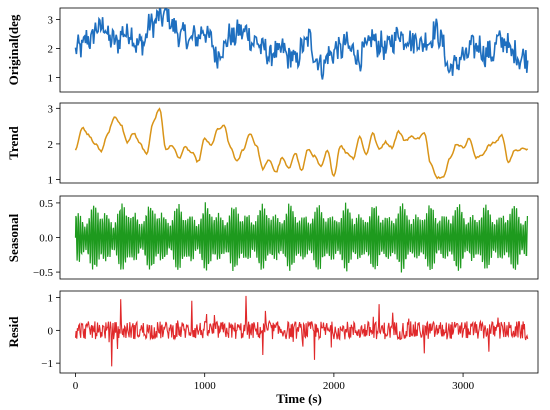 This screenshot has height=410, width=550. What do you see at coordinates (301, 43) in the screenshot?
I see `original-series-line` at bounding box center [301, 43].